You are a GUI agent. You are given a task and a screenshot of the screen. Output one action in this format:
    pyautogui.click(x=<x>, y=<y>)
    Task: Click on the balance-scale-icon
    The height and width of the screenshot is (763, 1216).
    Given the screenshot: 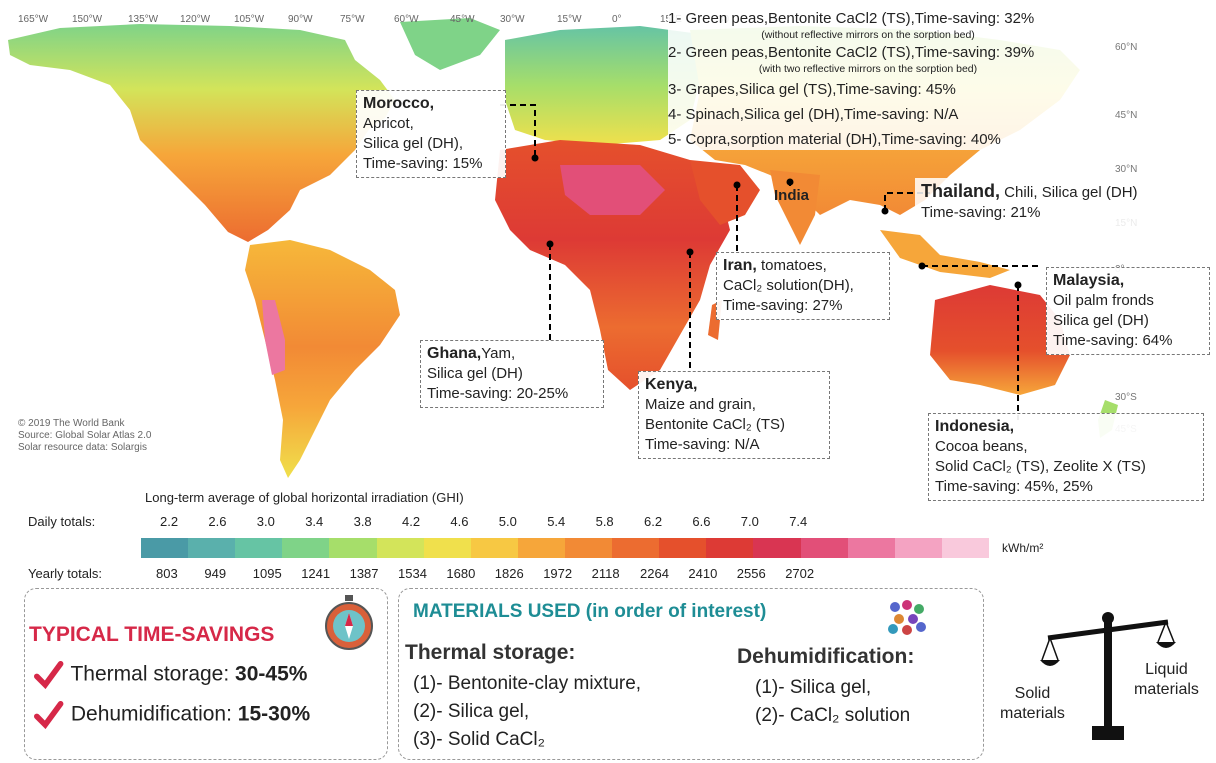 What is the action you would take?
    pyautogui.click(x=1108, y=676)
    